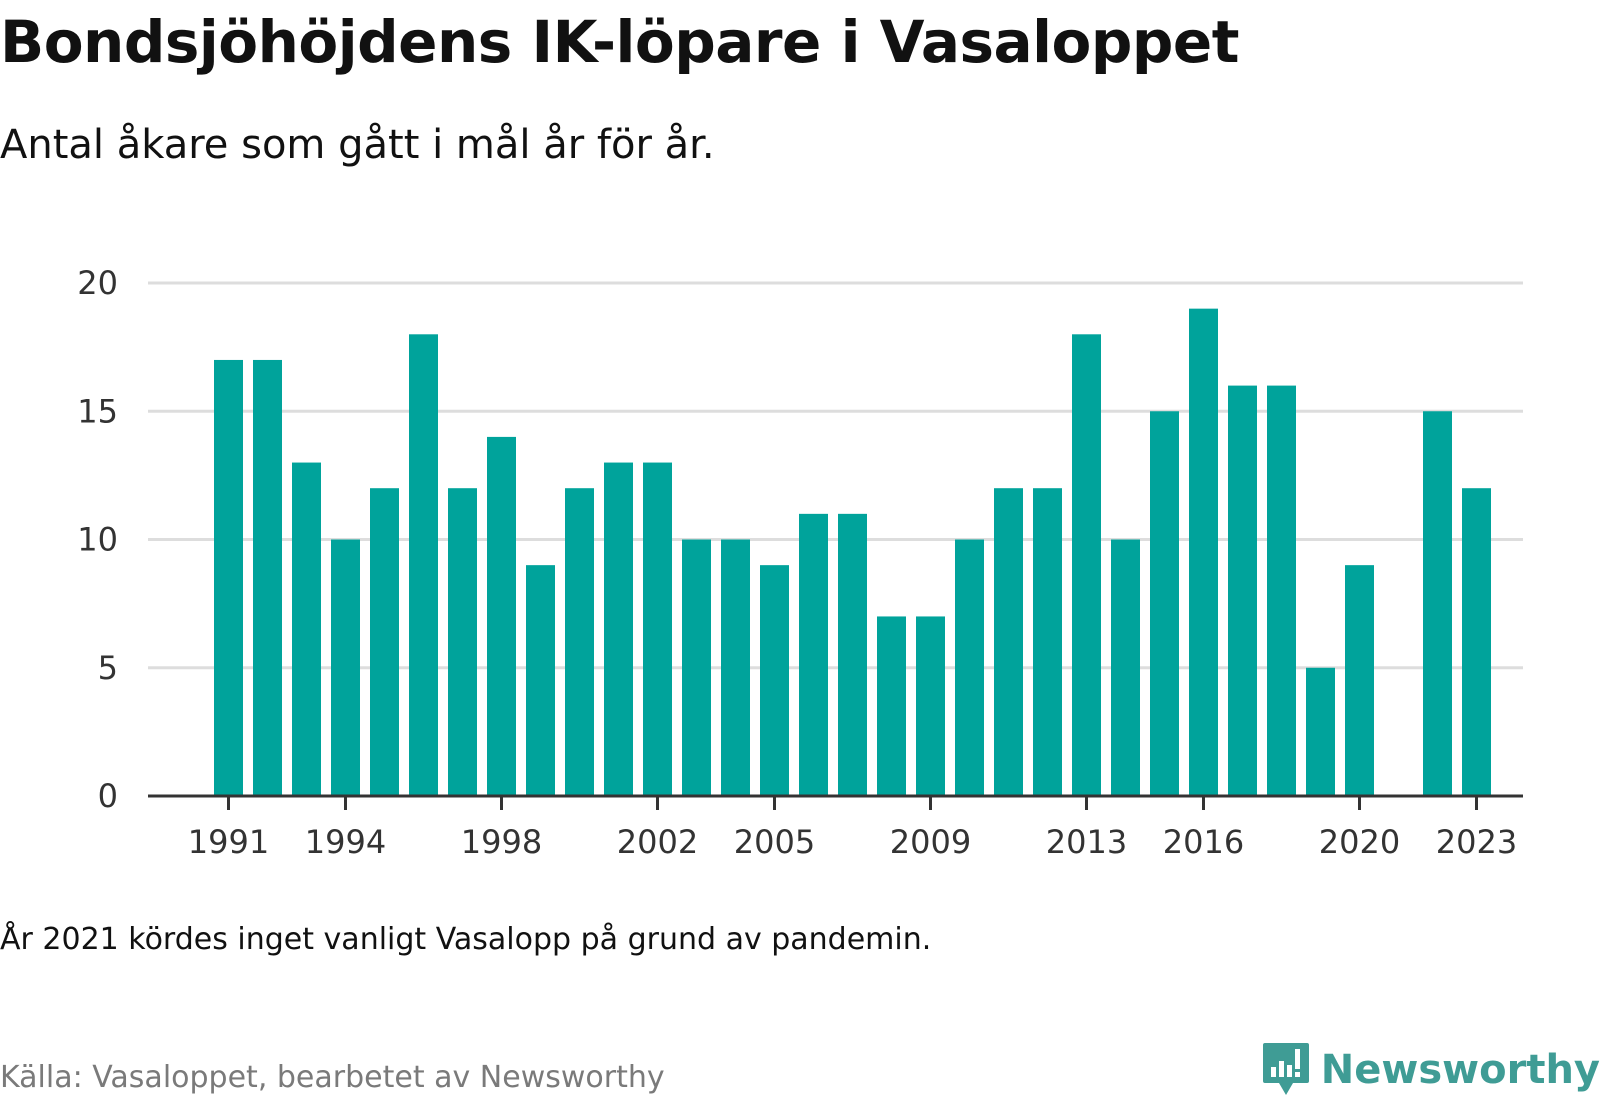  Describe the element at coordinates (579, 642) in the screenshot. I see `bar-2000` at that location.